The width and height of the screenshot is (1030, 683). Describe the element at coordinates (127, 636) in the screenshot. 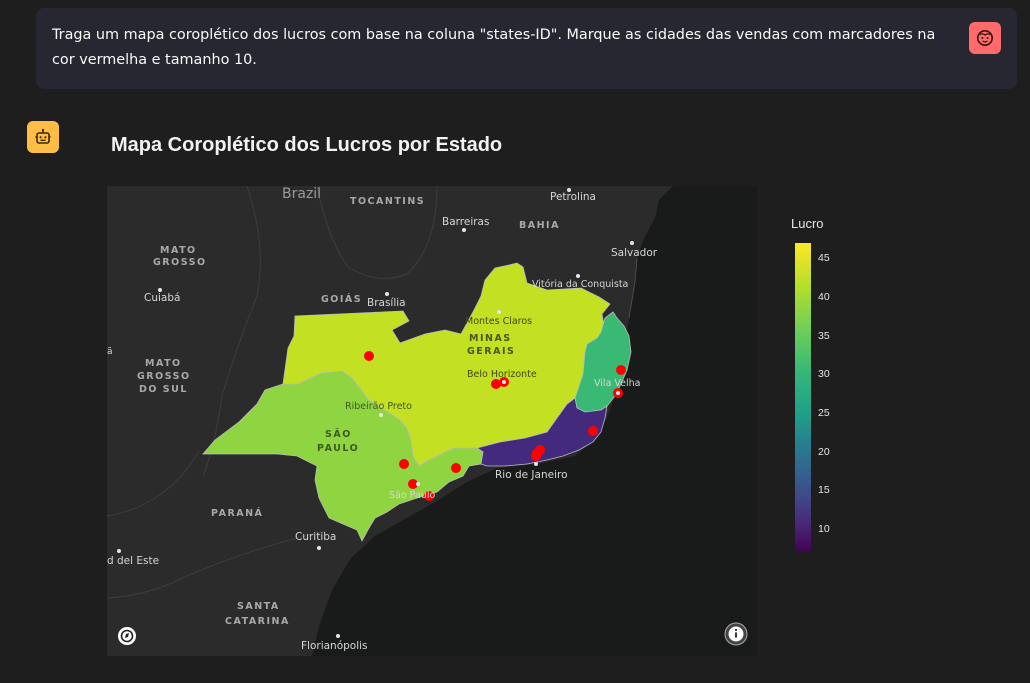

I see `mapbox-logo-icon` at that location.